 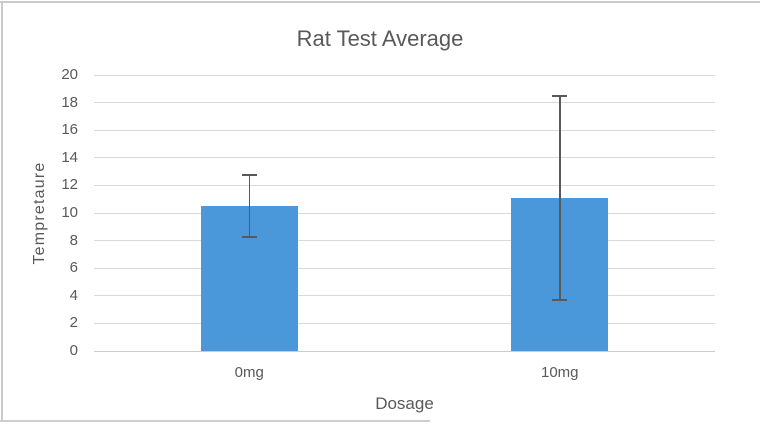 What do you see at coordinates (73, 295) in the screenshot?
I see `y-axis-tick-label: 4` at bounding box center [73, 295].